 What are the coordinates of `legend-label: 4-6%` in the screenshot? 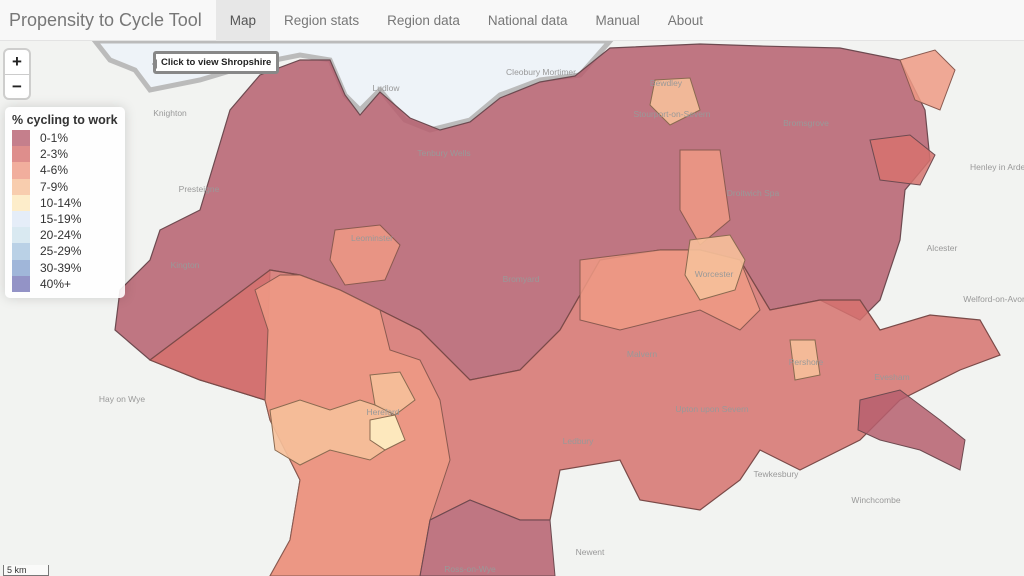 It's located at (54, 170).